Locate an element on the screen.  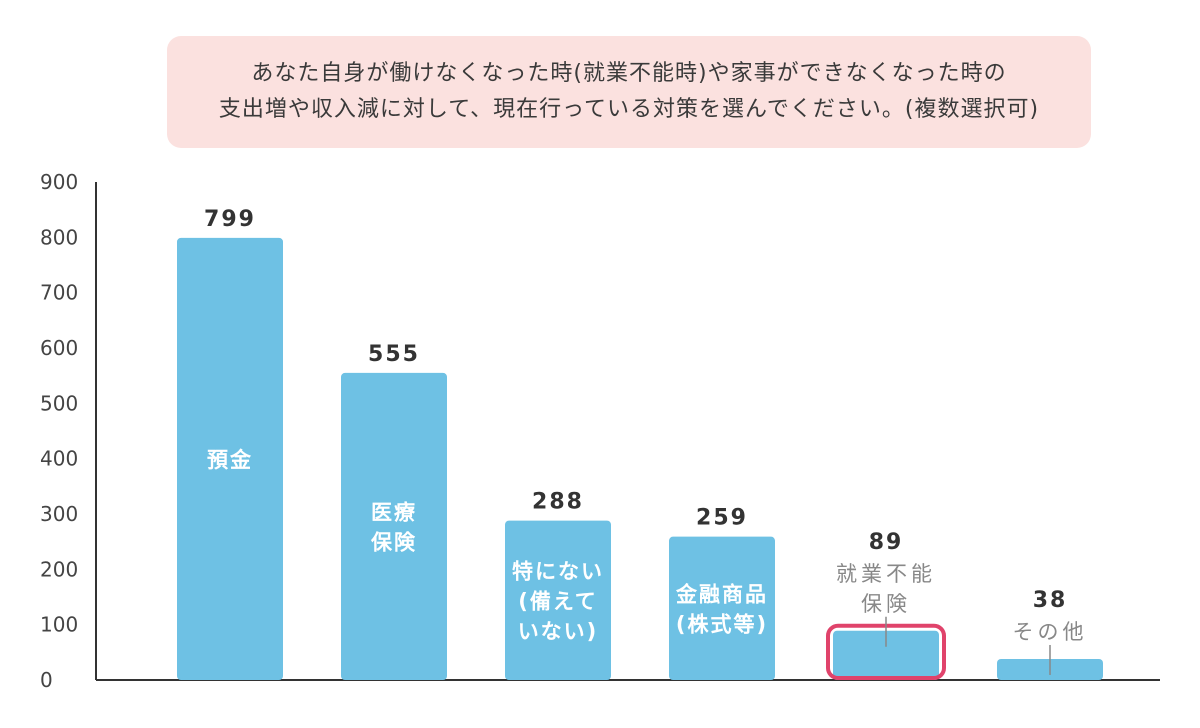
category-label: 特にない is located at coordinates (558, 571).